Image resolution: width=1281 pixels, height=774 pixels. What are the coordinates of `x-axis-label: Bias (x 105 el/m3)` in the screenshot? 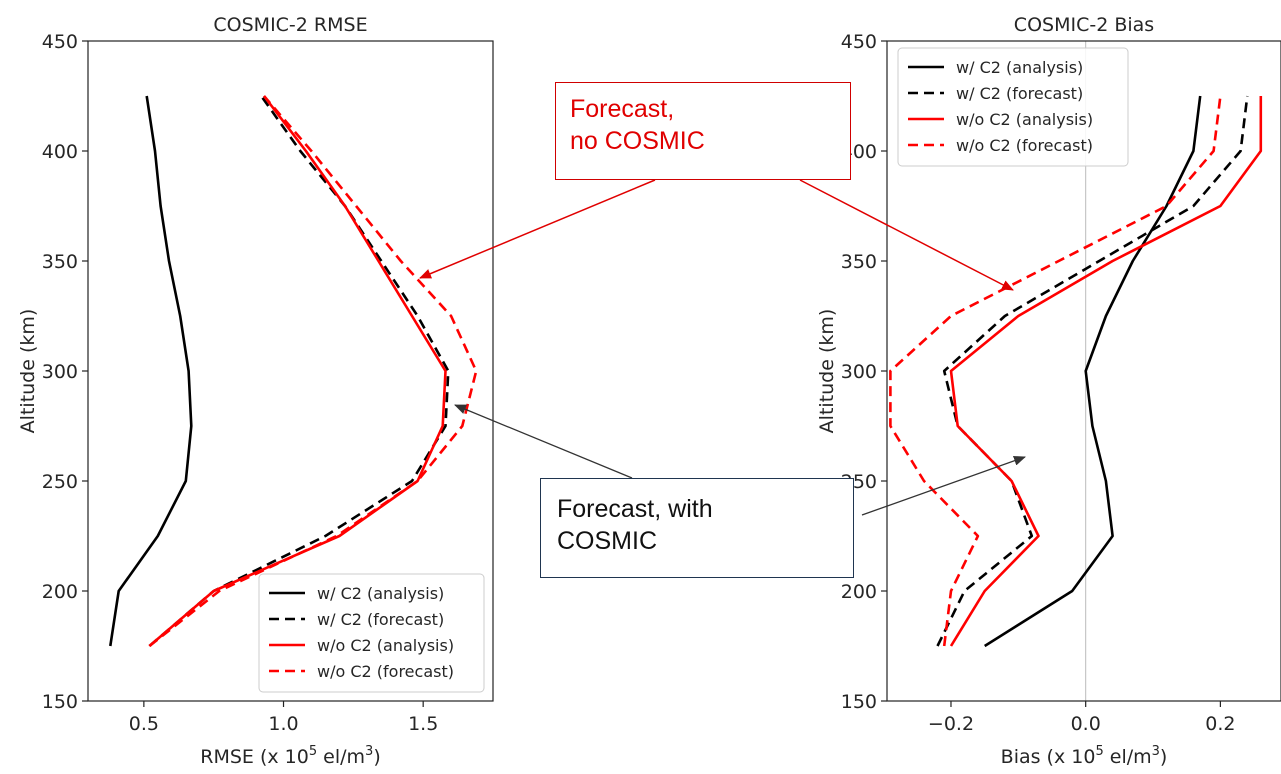 It's located at (1084, 756).